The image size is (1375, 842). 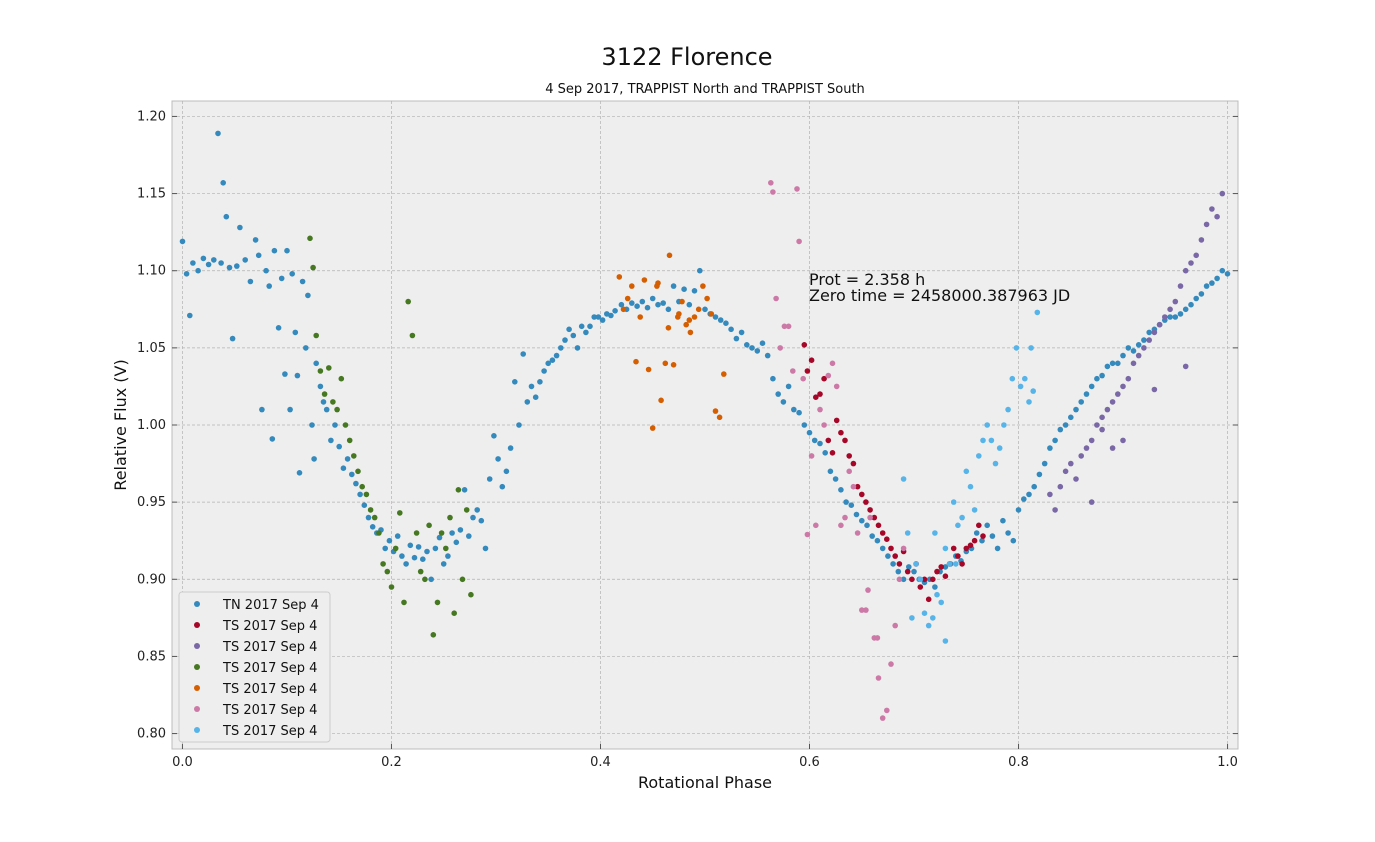 What do you see at coordinates (269, 647) in the screenshot?
I see `legend-entry: TS 2017 Sep 4` at bounding box center [269, 647].